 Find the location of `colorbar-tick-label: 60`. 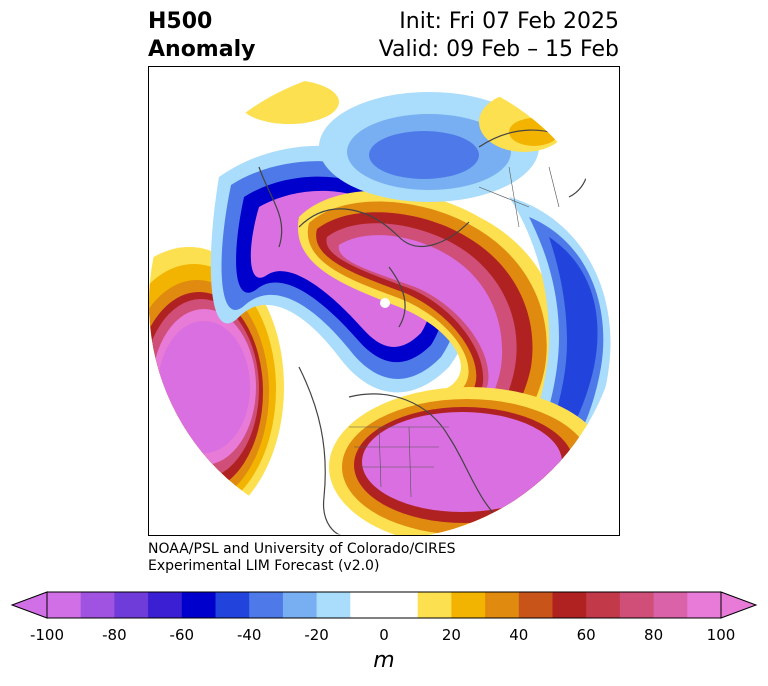

colorbar-tick-label: 60 is located at coordinates (586, 635).